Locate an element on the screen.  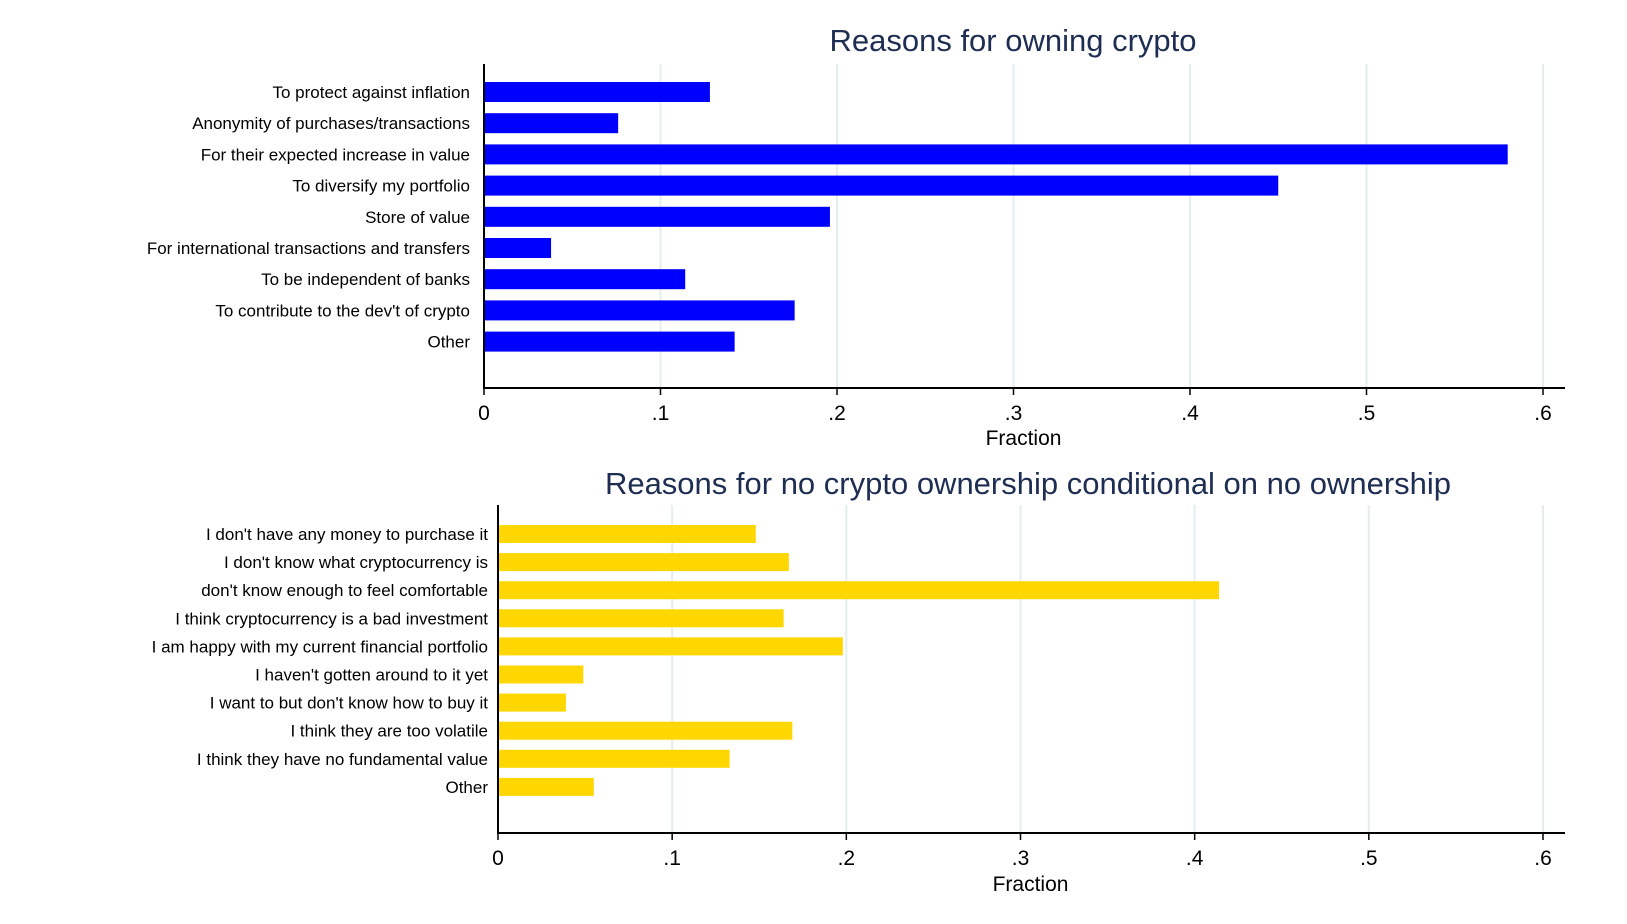
category-label: To contribute to the dev't of crypto is located at coordinates (342, 310).